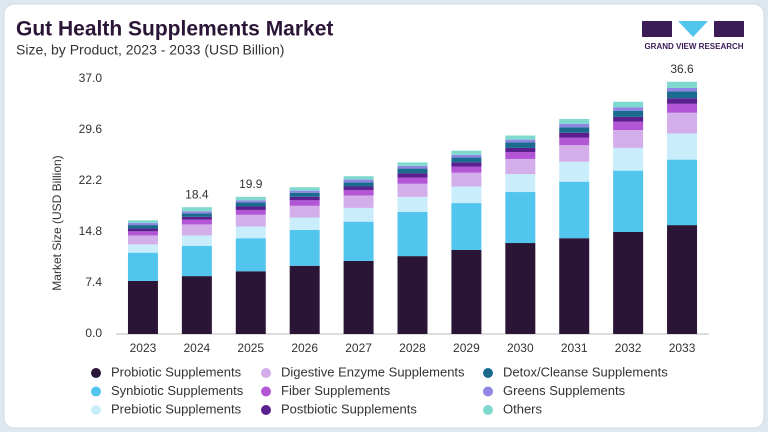 The width and height of the screenshot is (768, 432). What do you see at coordinates (93, 282) in the screenshot?
I see `y-tick-label: 7.4` at bounding box center [93, 282].